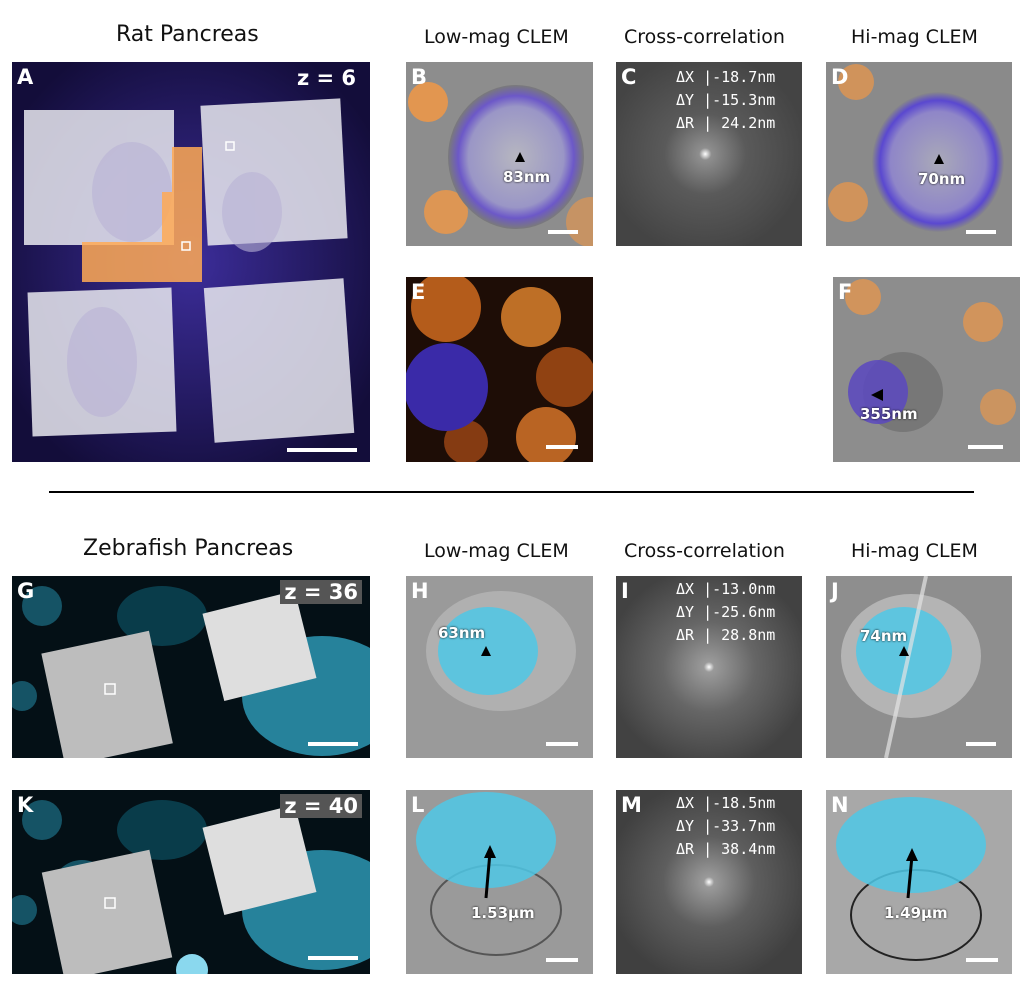 The height and width of the screenshot is (987, 1024). I want to click on panel-f-hi-mag: F 355nm, so click(926, 369).